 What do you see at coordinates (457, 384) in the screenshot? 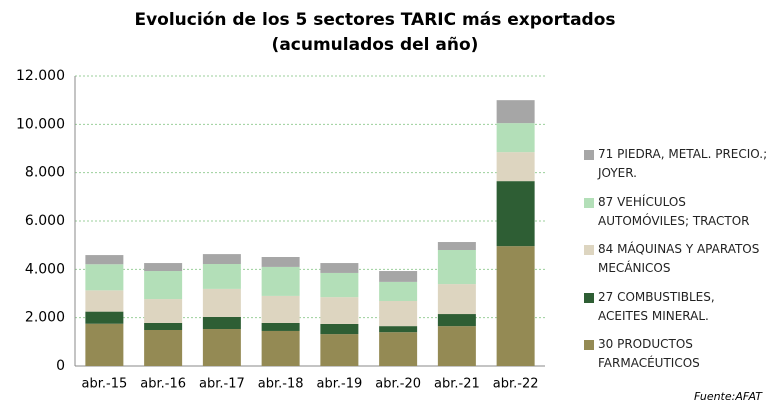
I see `x-tick-label: abr.-21` at bounding box center [457, 384].